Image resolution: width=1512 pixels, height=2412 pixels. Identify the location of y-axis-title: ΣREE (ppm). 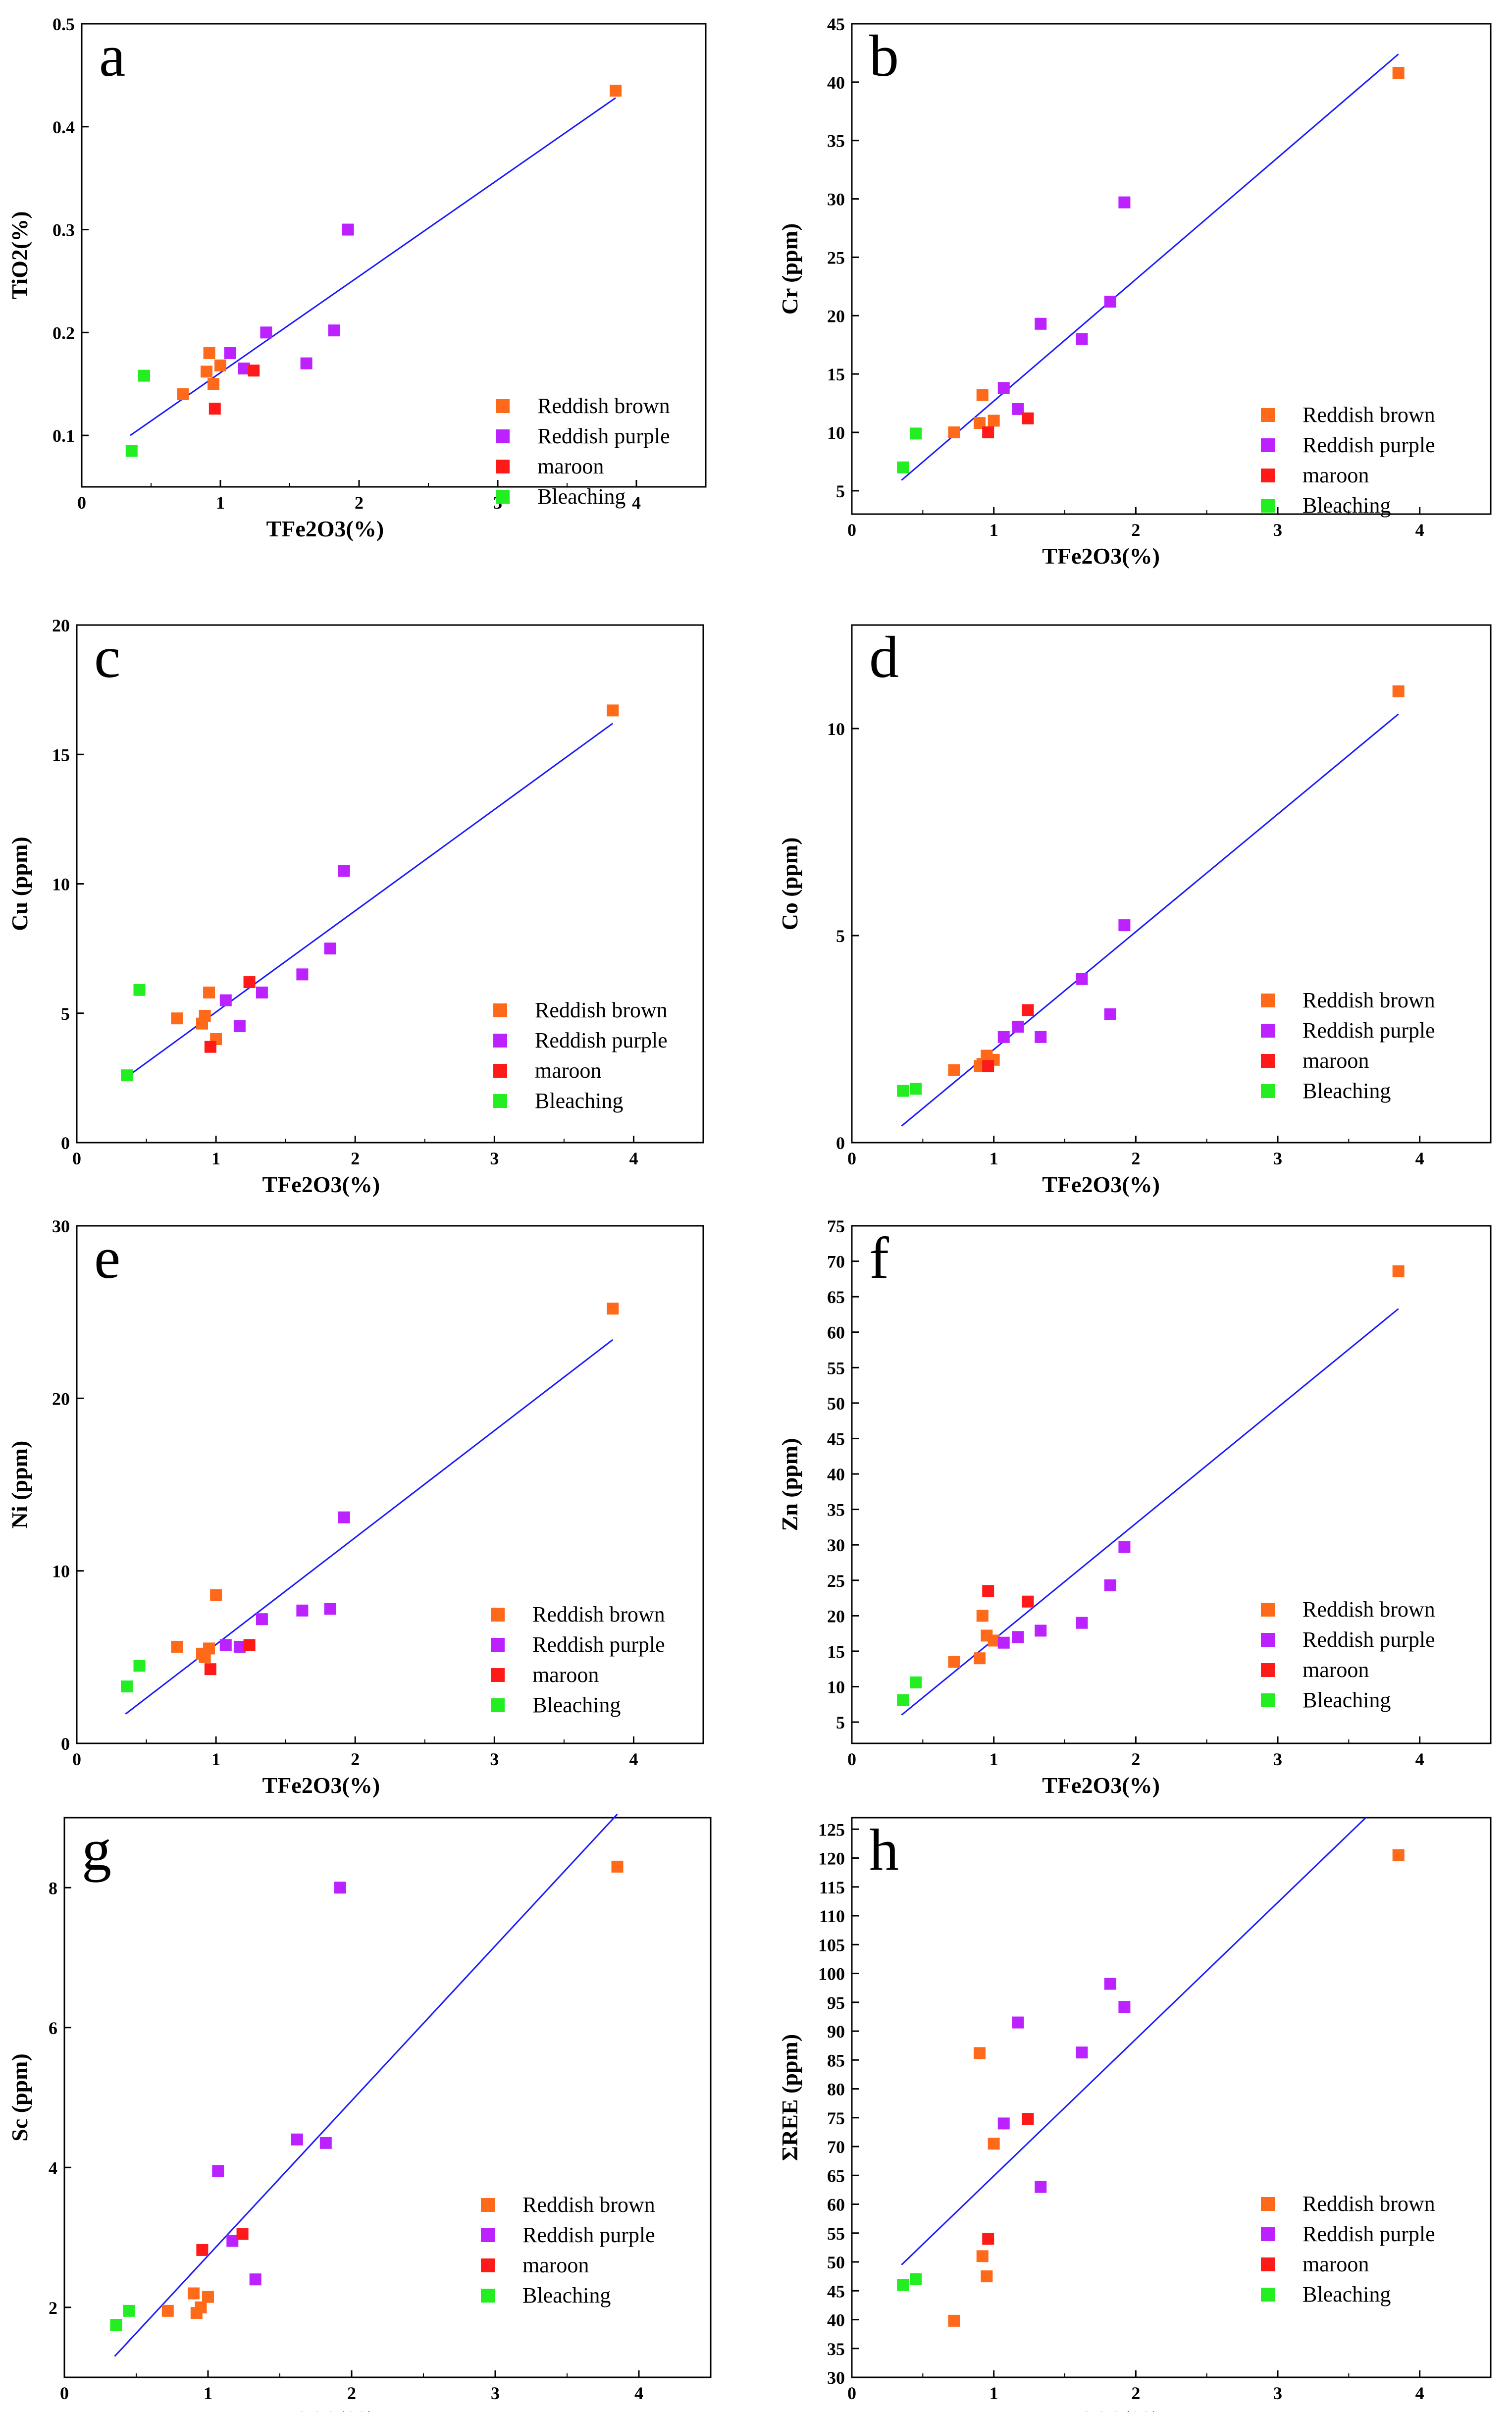
(789, 2097).